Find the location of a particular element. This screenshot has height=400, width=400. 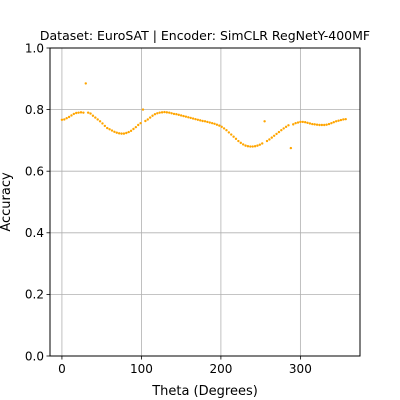

y-tick-label: 0.8 is located at coordinates (34, 110).